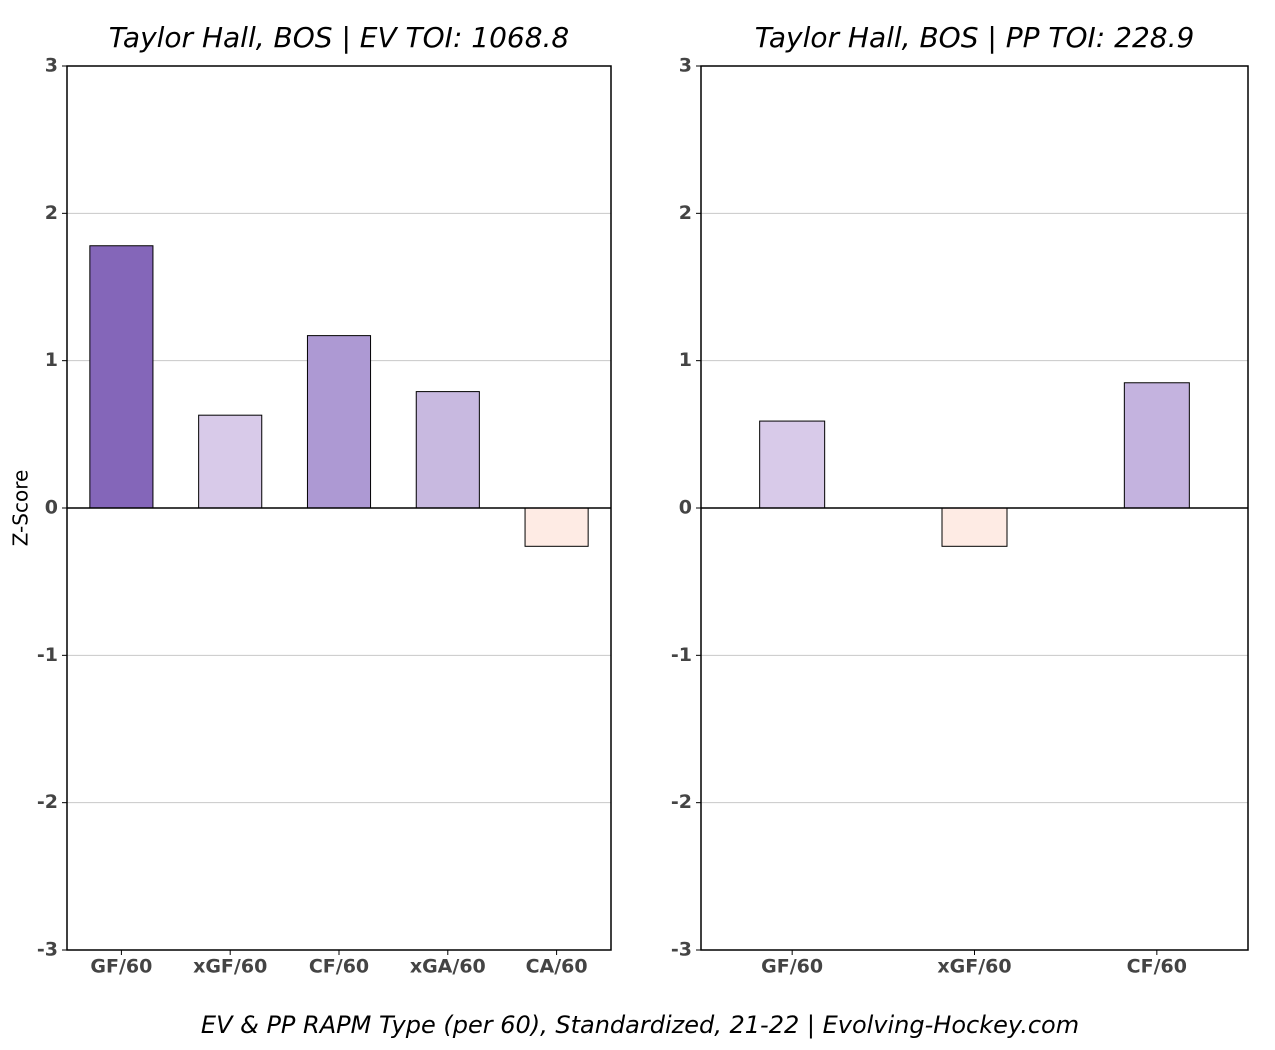  Describe the element at coordinates (448, 967) in the screenshot. I see `x-tick-label: xGA/60` at that location.